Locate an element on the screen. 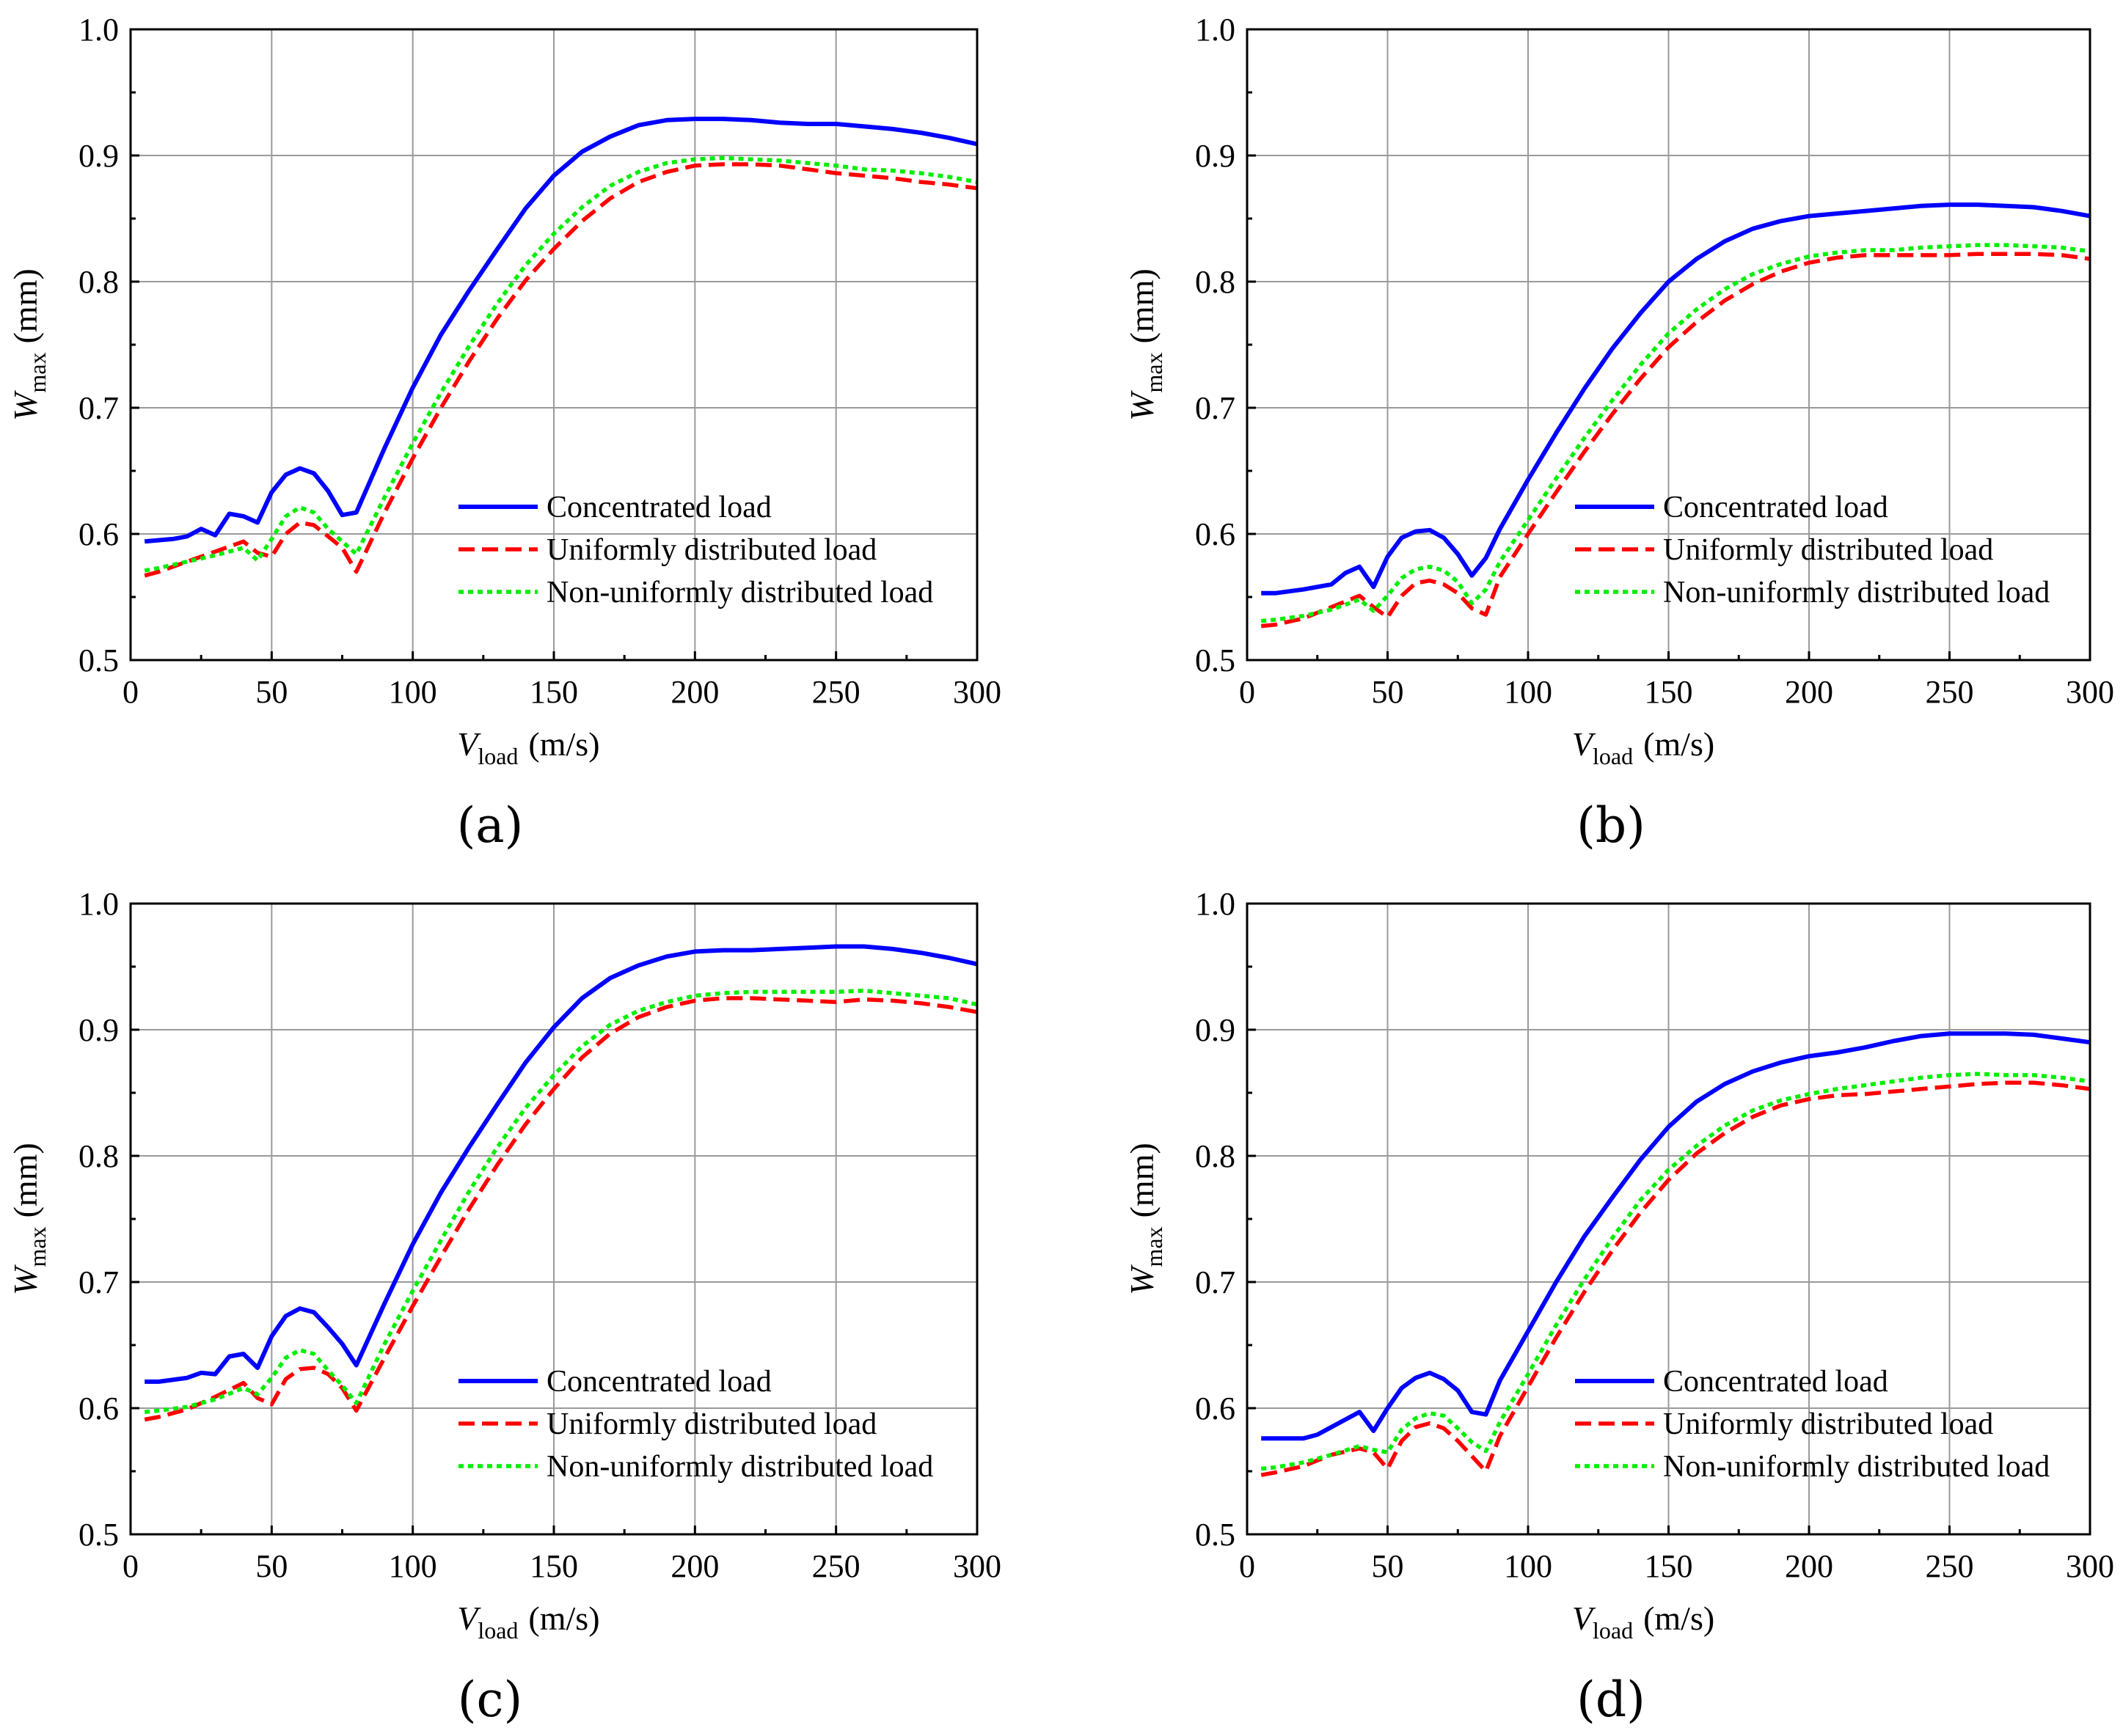 Image resolution: width=2123 pixels, height=1736 pixels. panel-label: (a) is located at coordinates (490, 826).